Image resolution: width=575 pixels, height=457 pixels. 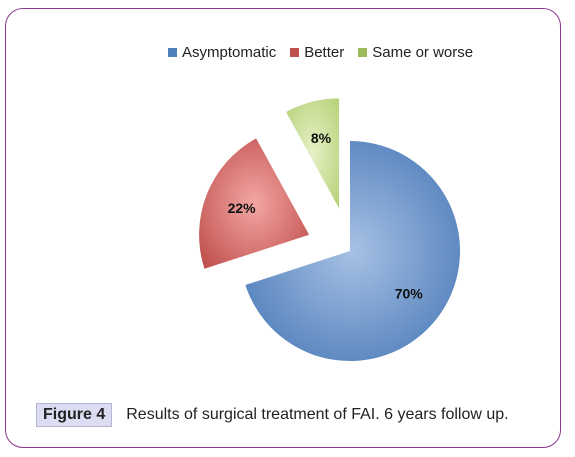 I want to click on legend-label-better: Better, so click(x=324, y=52).